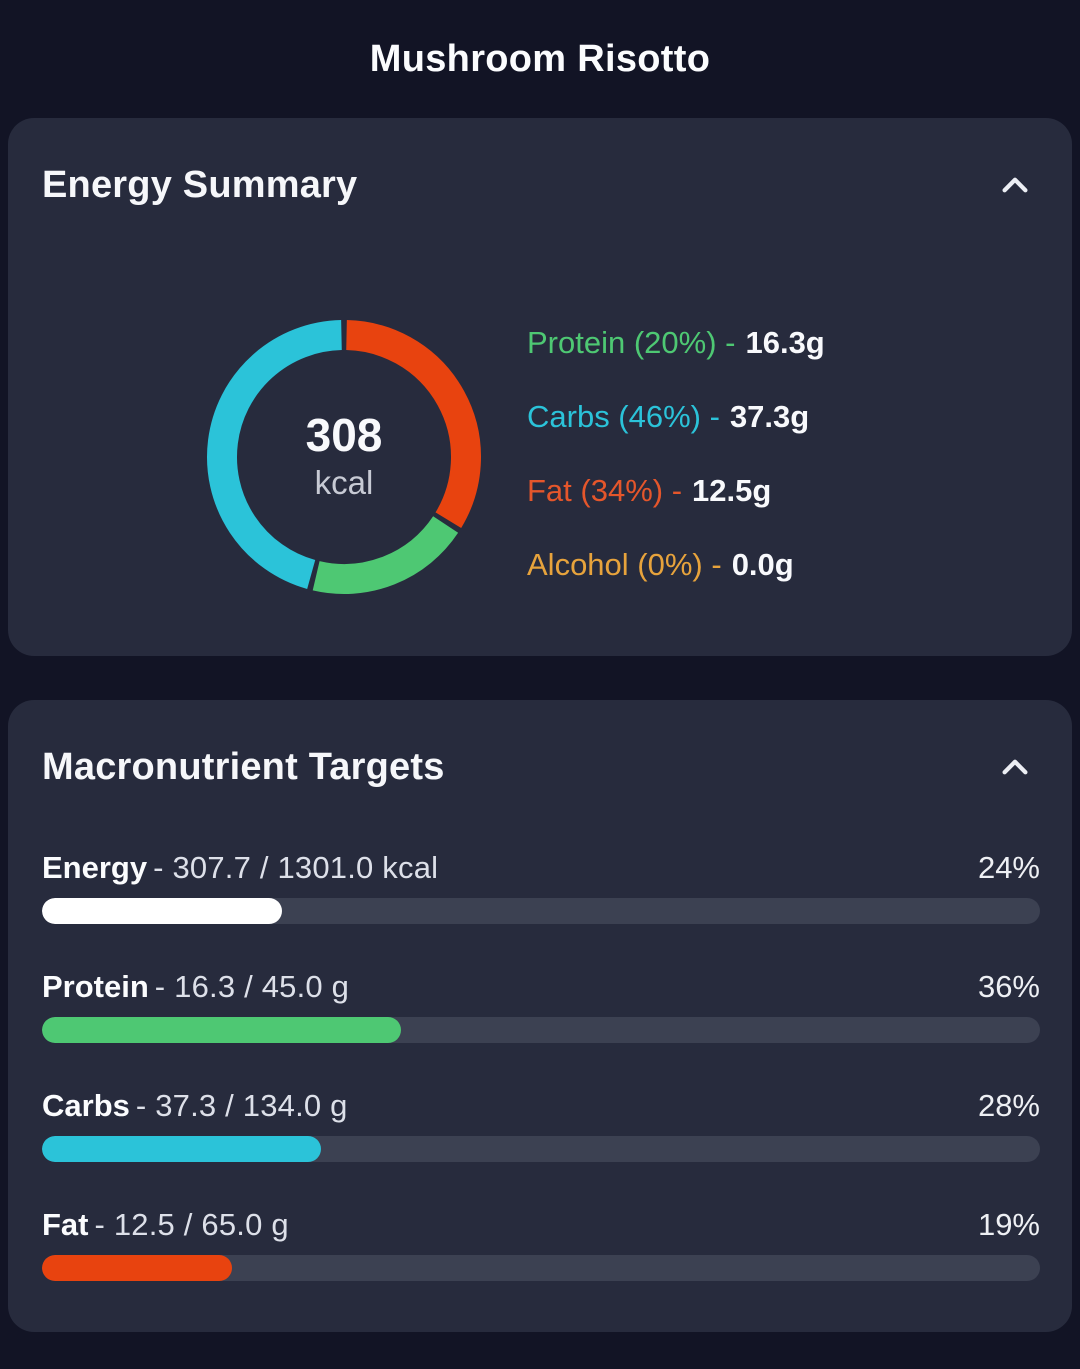 The height and width of the screenshot is (1369, 1080). I want to click on macronutrient-targets-header: Macronutrient Targets, so click(540, 745).